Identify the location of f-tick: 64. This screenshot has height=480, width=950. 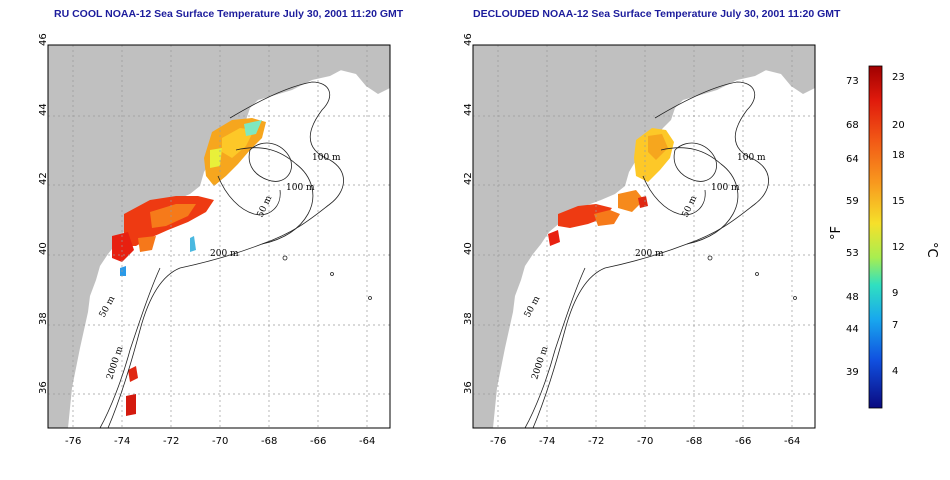
(852, 159).